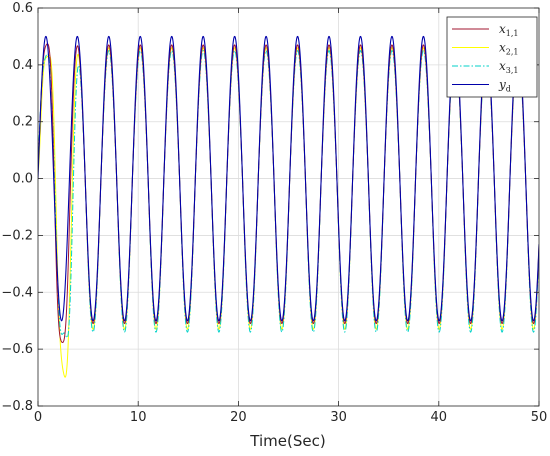  What do you see at coordinates (539, 417) in the screenshot?
I see `x-tick-label: 50` at bounding box center [539, 417].